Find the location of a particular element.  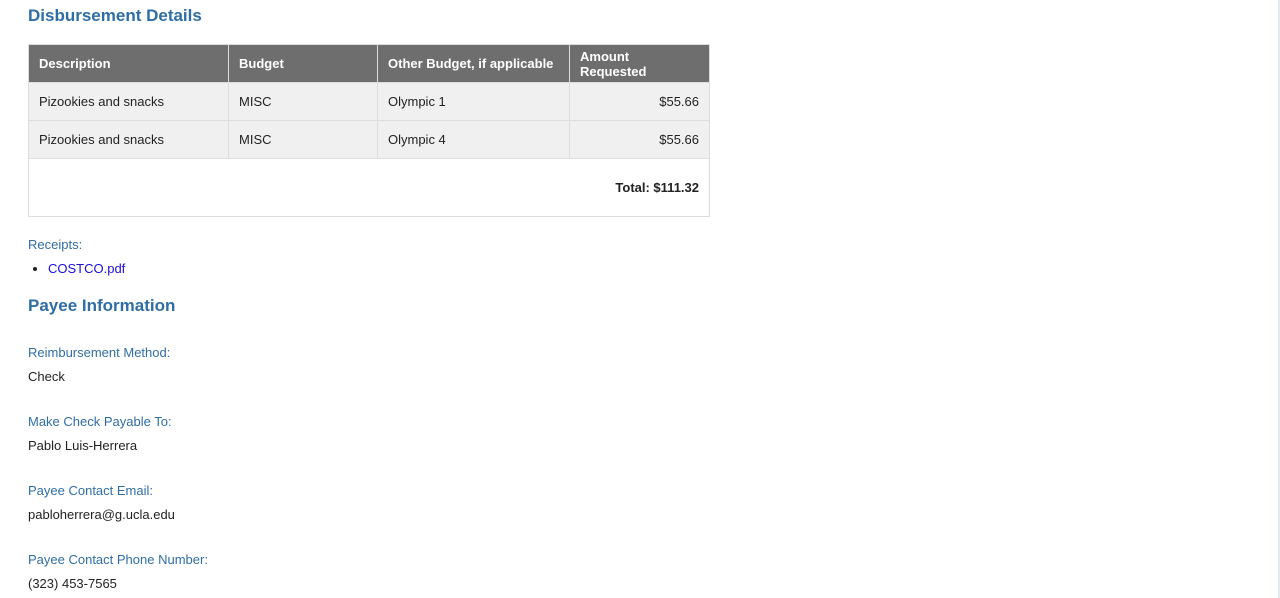

payee-phone-value: (323) 453-7565 is located at coordinates (72, 583).